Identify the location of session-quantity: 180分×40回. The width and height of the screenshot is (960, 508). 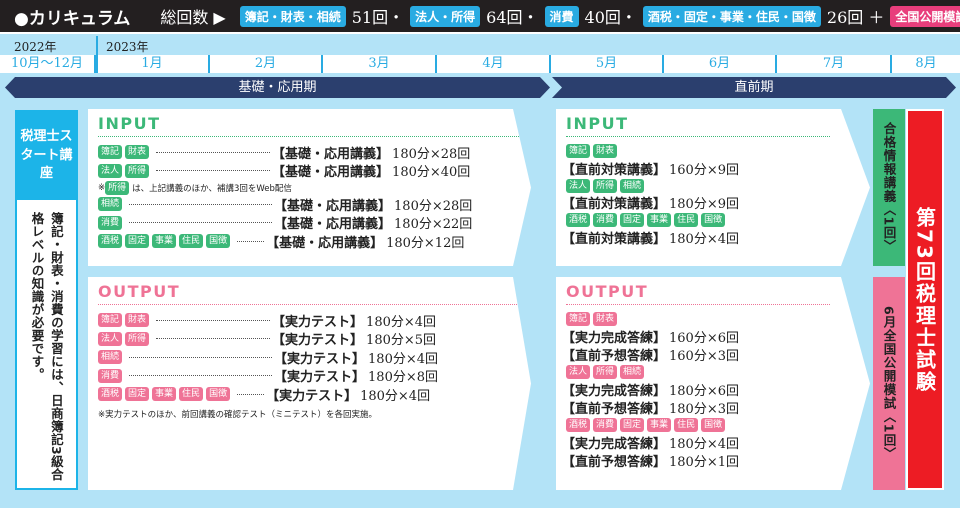
(431, 173).